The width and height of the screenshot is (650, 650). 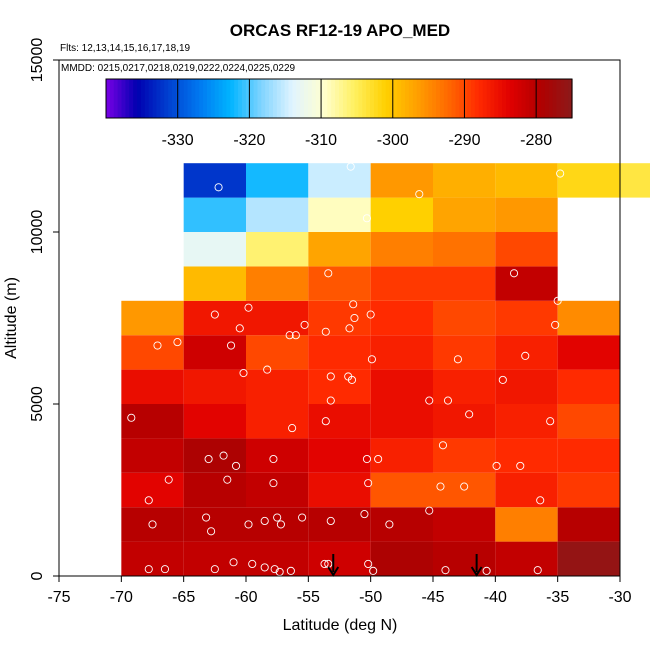 I want to click on colorbar-tick-label: -320, so click(x=249, y=140).